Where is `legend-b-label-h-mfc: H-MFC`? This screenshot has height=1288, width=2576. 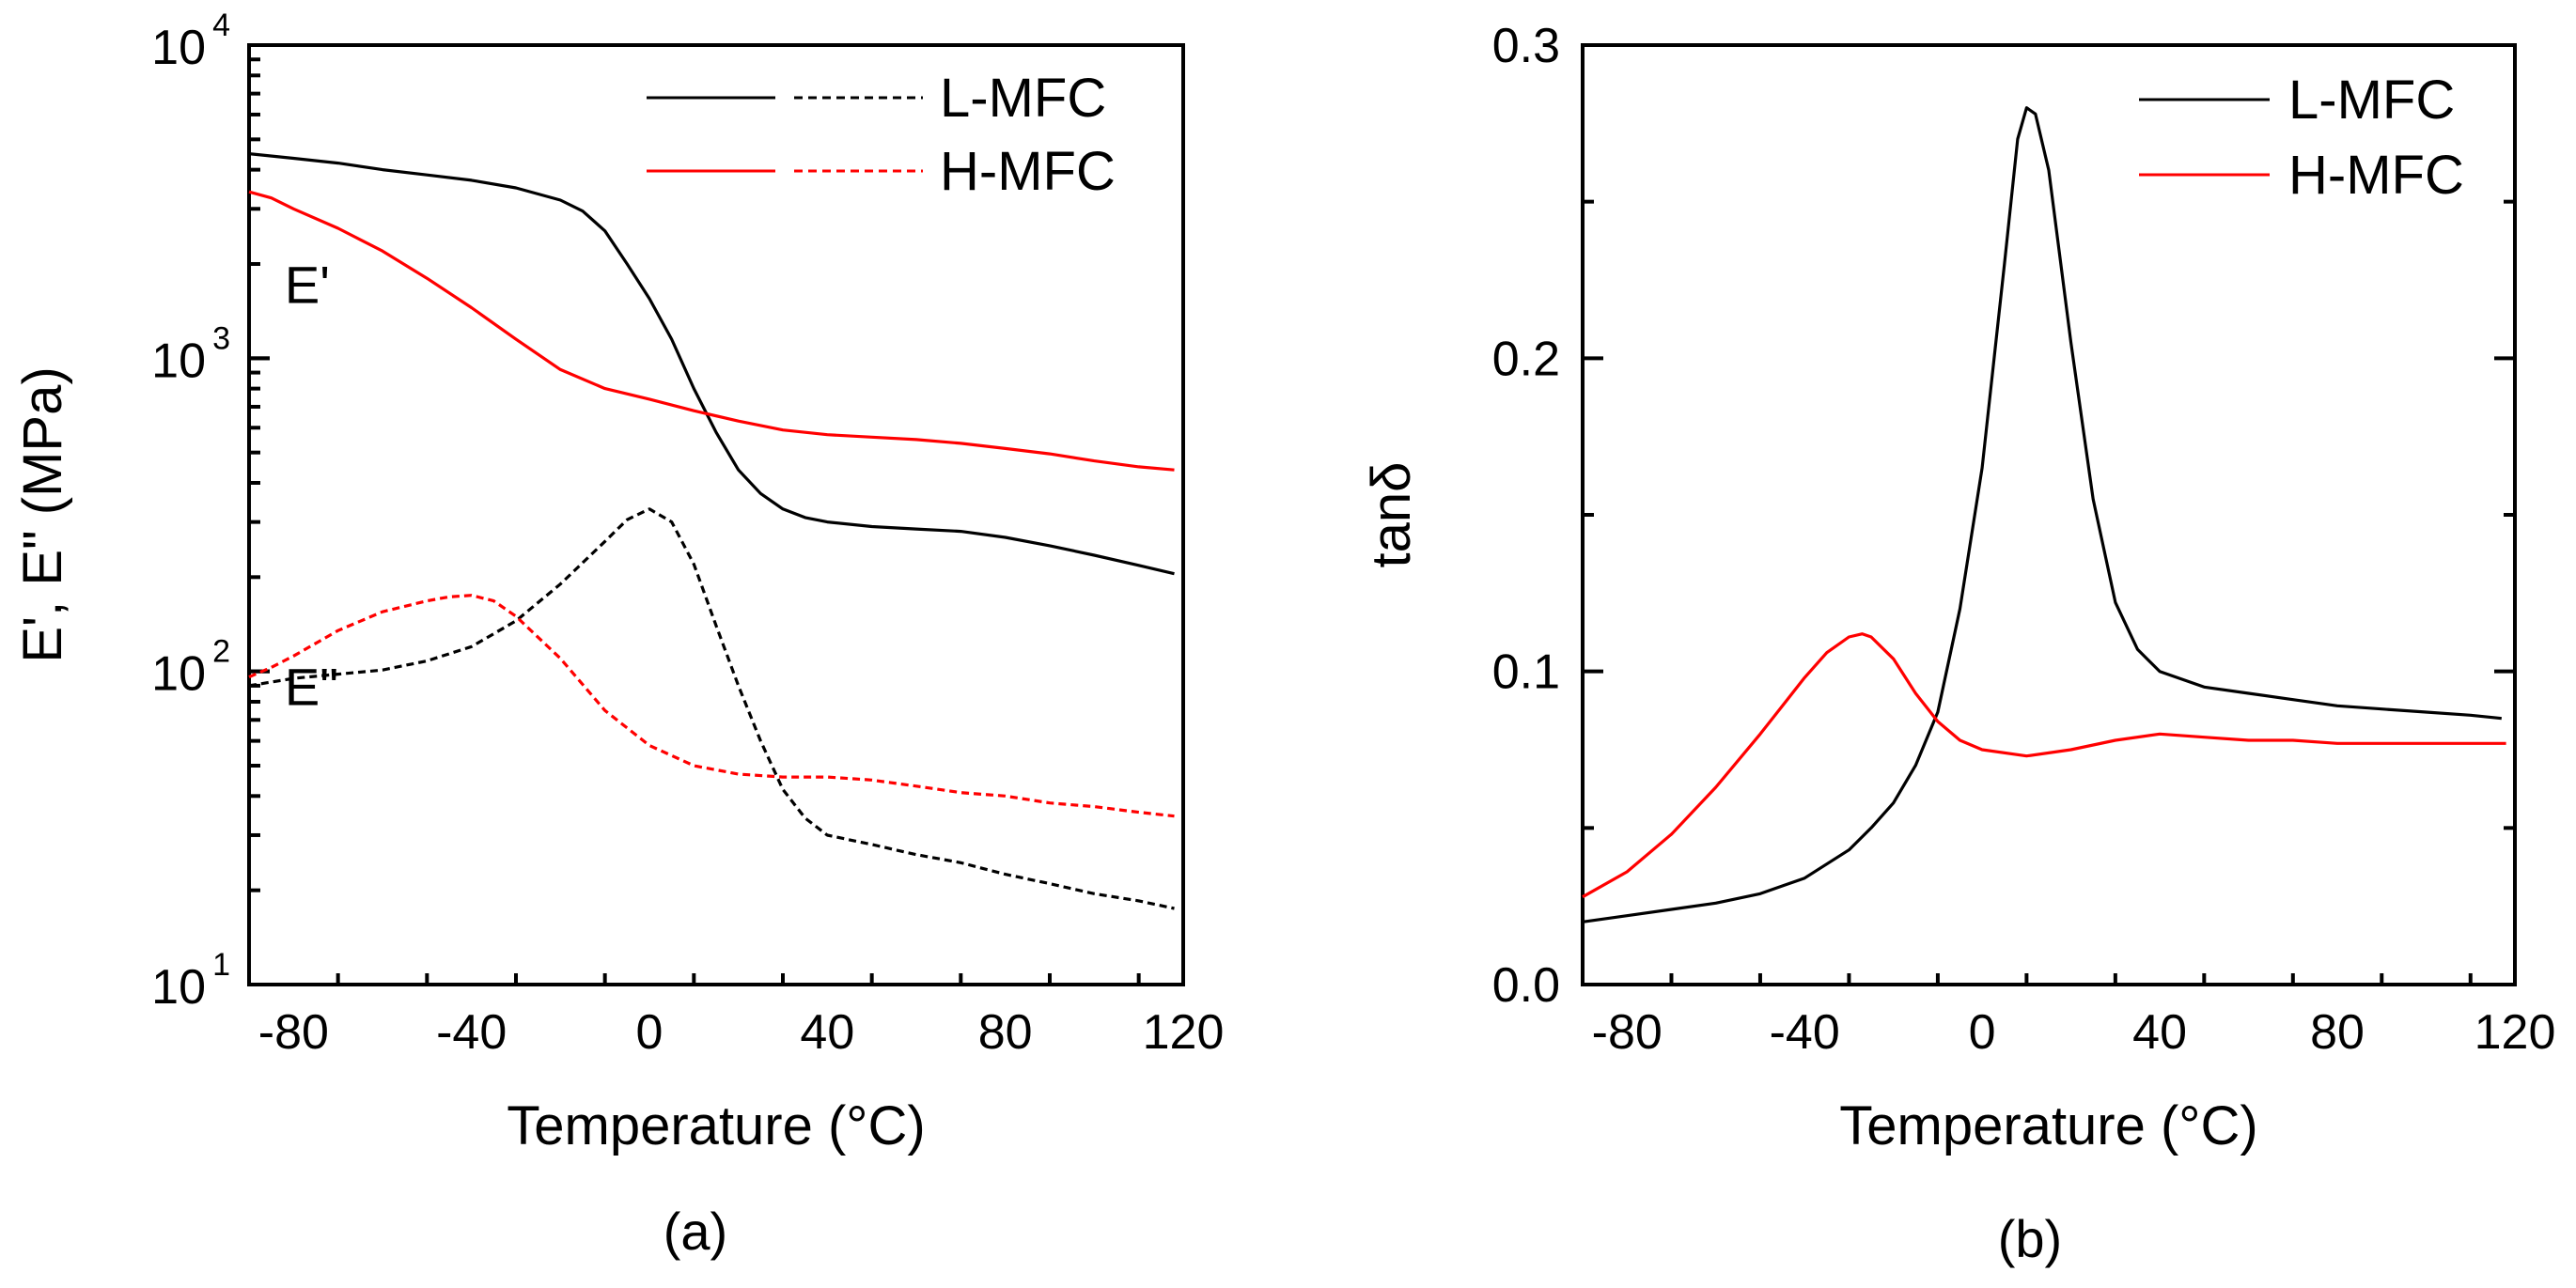 legend-b-label-h-mfc: H-MFC is located at coordinates (2376, 176).